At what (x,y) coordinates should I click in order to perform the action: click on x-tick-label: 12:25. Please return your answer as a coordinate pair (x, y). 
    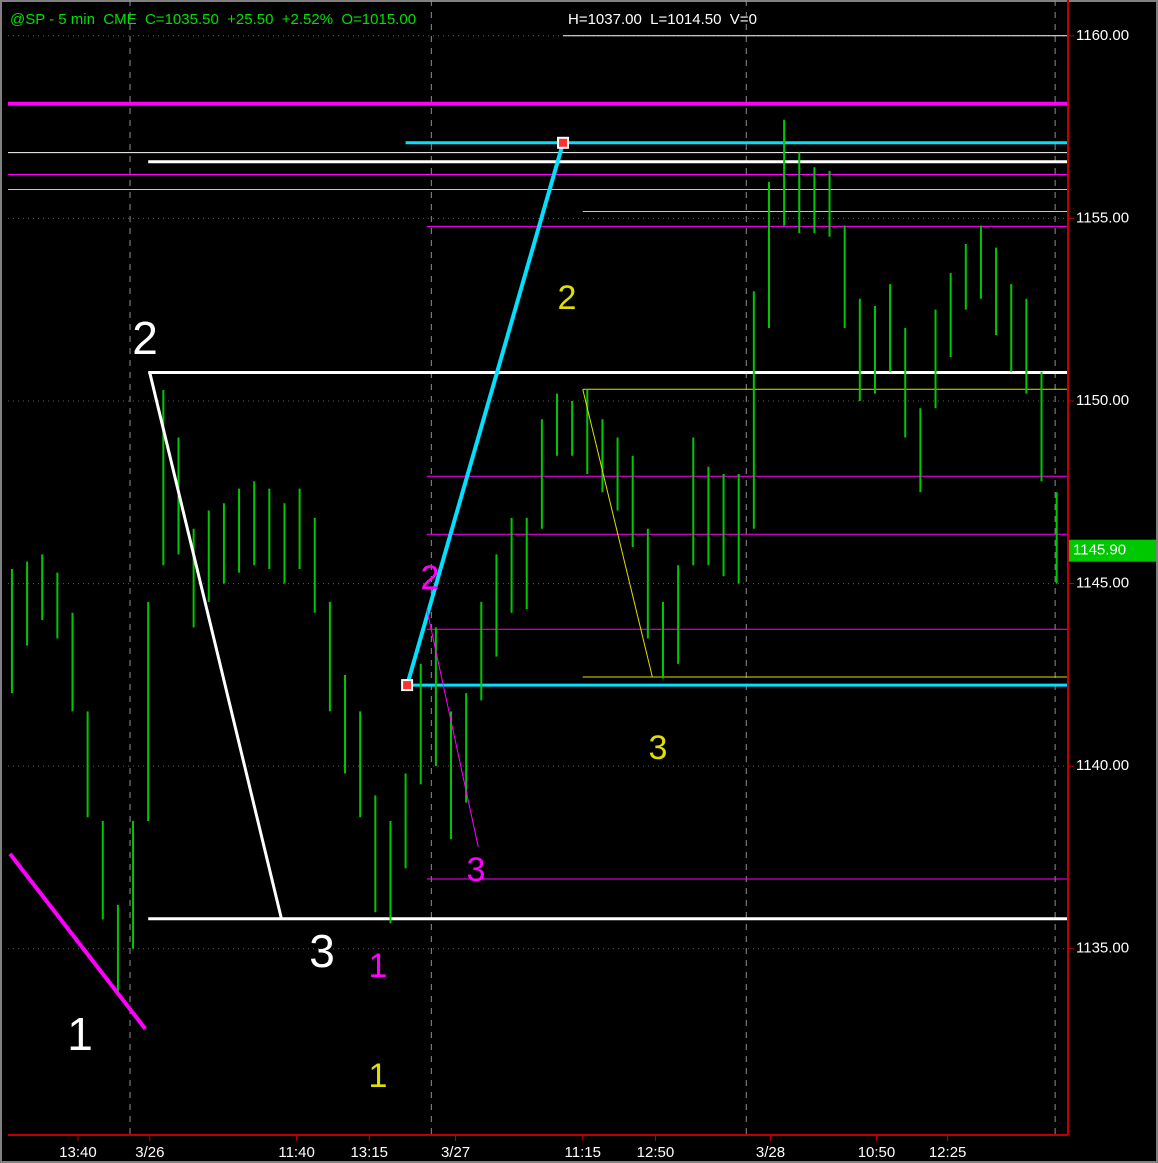
    Looking at the image, I should click on (948, 1152).